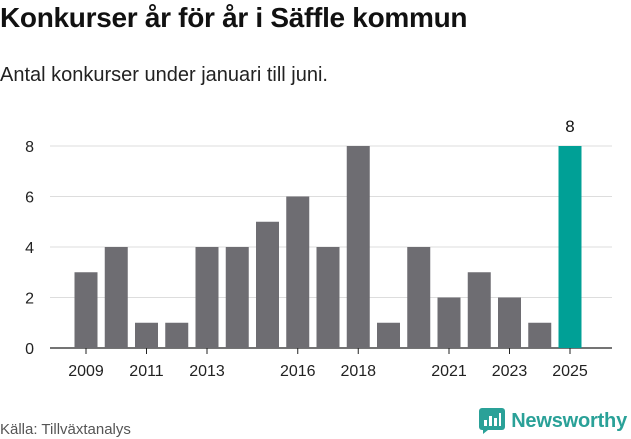  I want to click on x-tick-label: 2025, so click(570, 371).